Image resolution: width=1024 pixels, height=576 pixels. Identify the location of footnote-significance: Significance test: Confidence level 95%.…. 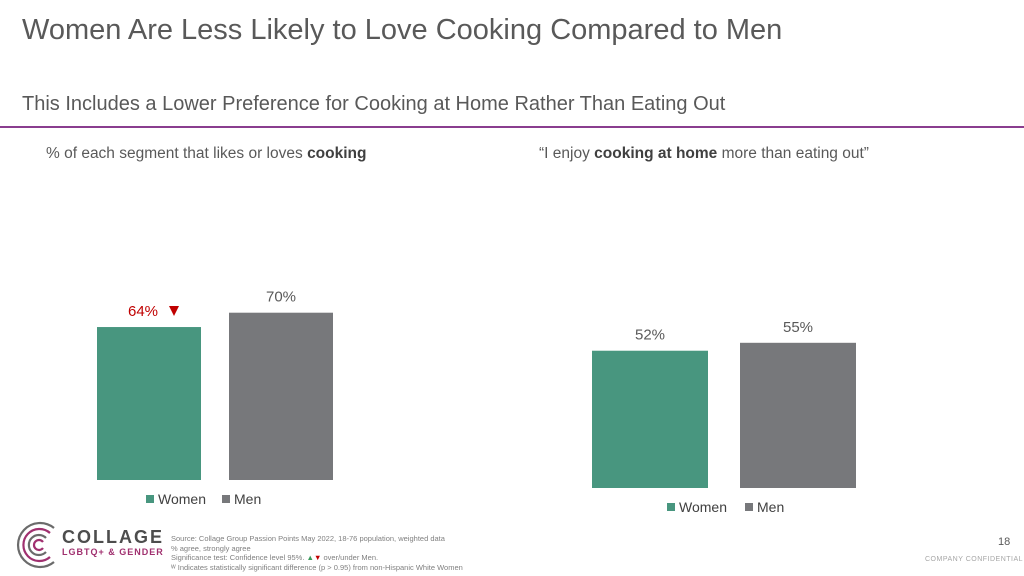
(317, 558).